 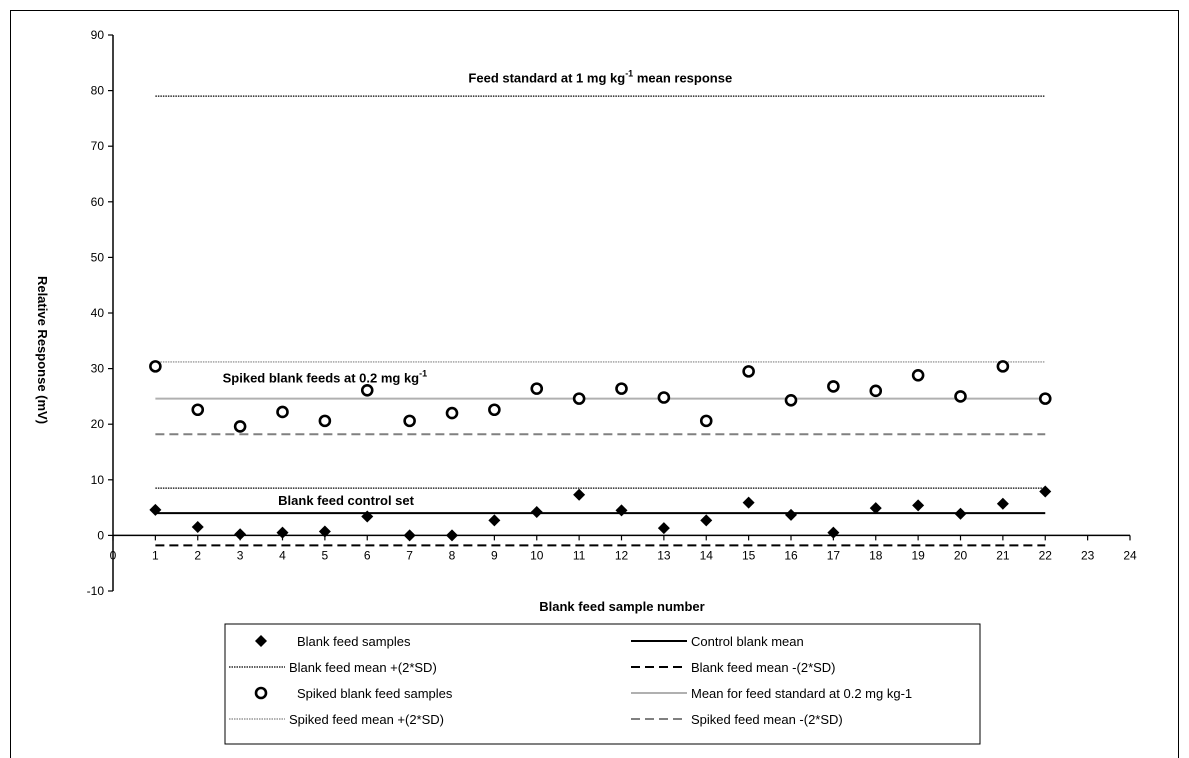 What do you see at coordinates (409, 555) in the screenshot?
I see `x-tick-label: 7` at bounding box center [409, 555].